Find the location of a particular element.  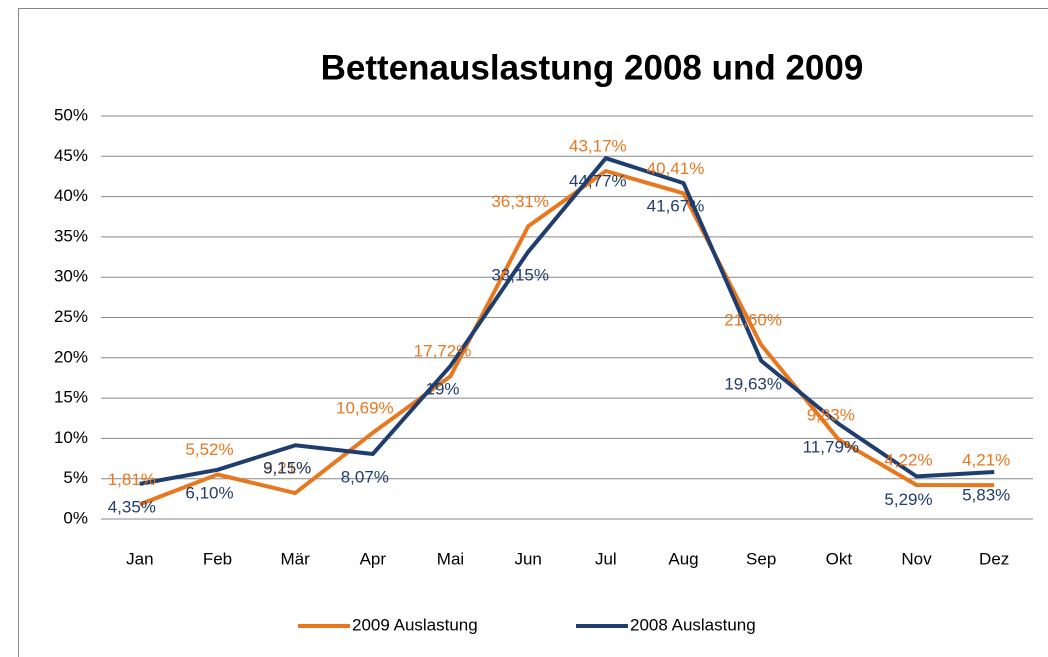

data-label: 10,69% is located at coordinates (365, 407).